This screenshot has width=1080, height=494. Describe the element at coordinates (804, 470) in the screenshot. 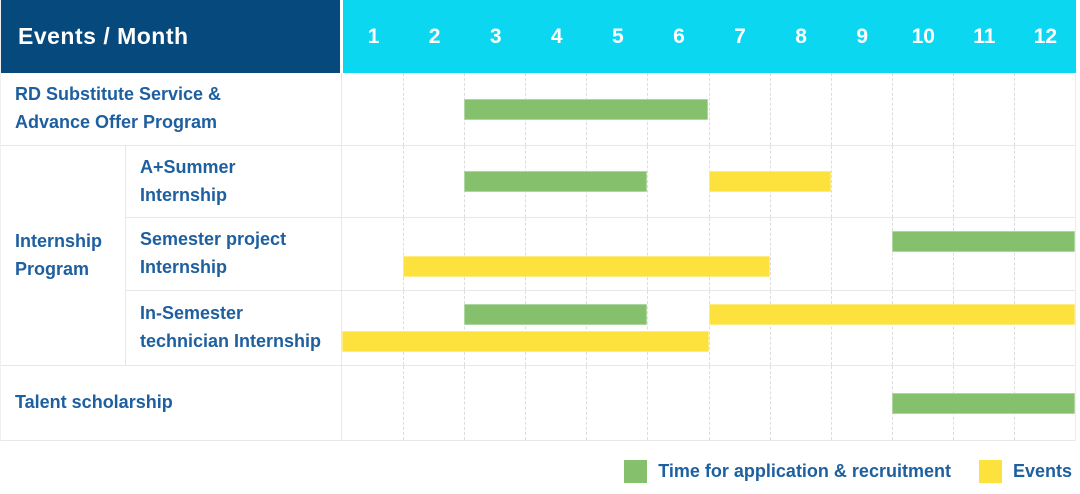

I see `legend-label-recruitment: Time for application & recruitment` at that location.